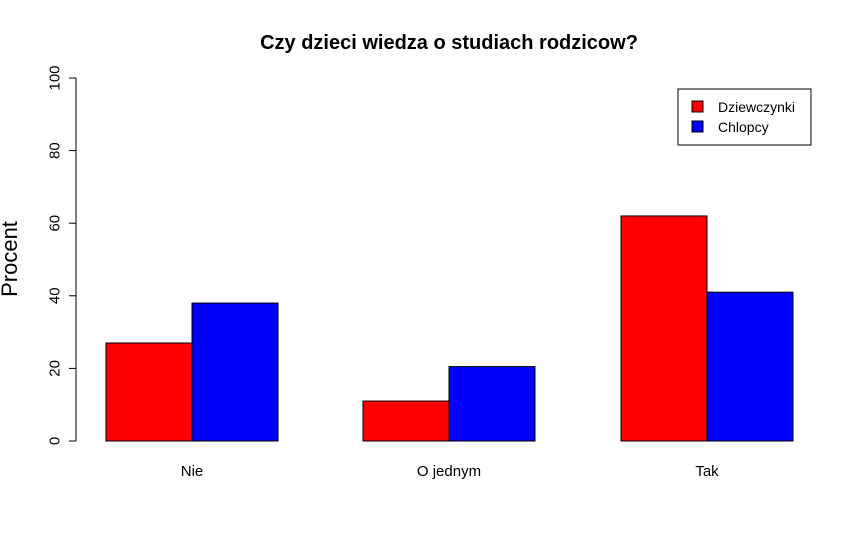 Image resolution: width=861 pixels, height=539 pixels. Describe the element at coordinates (406, 421) in the screenshot. I see `bar-dziewczynki-o-jednym` at that location.